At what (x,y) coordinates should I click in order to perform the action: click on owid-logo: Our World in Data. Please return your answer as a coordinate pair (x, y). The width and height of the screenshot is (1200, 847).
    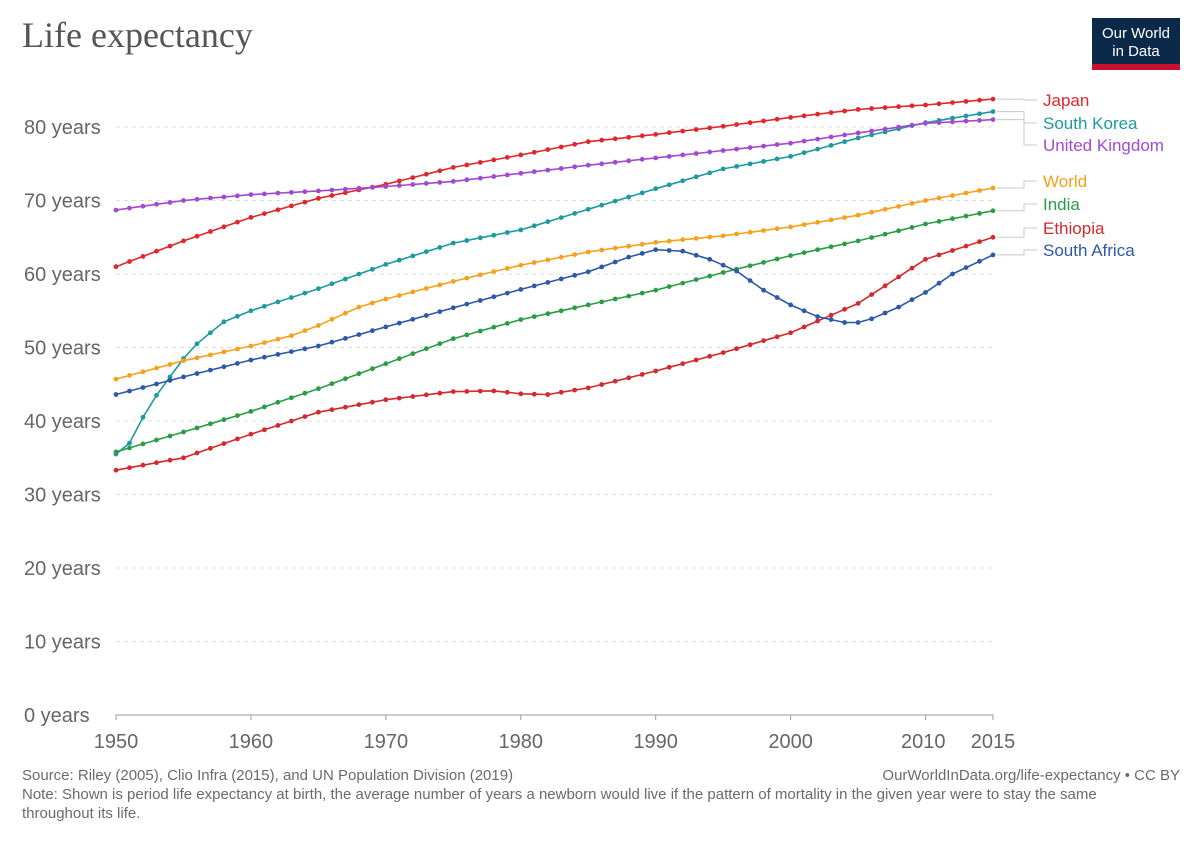
    Looking at the image, I should click on (1136, 44).